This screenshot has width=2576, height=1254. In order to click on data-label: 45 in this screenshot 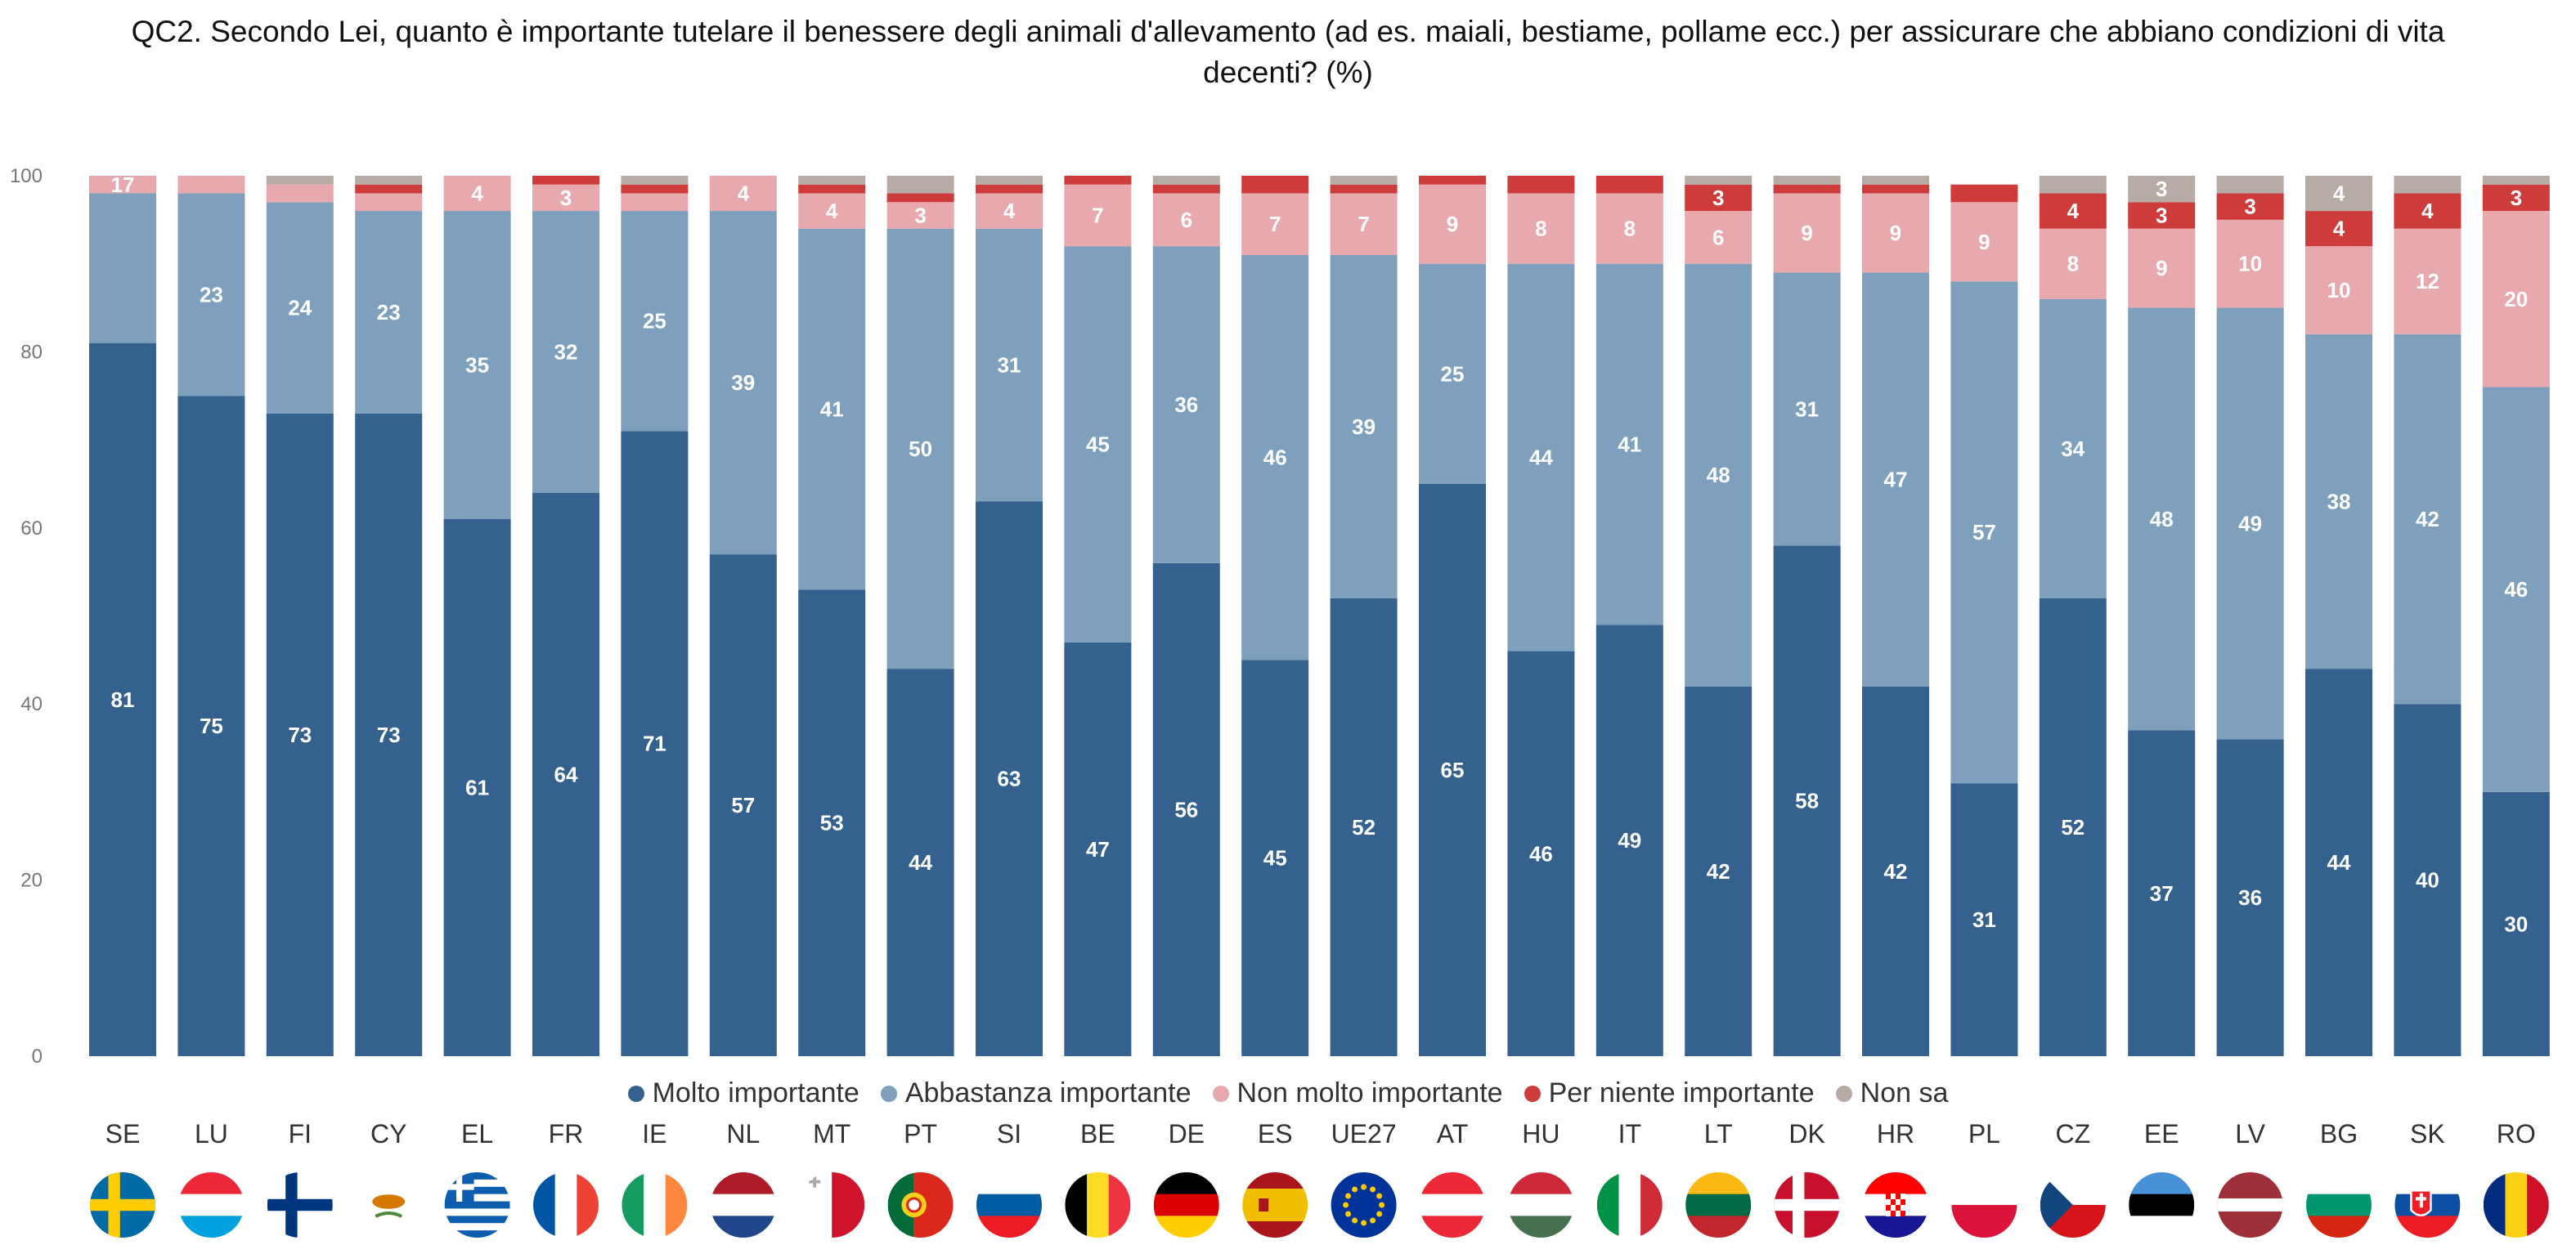, I will do `click(1098, 444)`.